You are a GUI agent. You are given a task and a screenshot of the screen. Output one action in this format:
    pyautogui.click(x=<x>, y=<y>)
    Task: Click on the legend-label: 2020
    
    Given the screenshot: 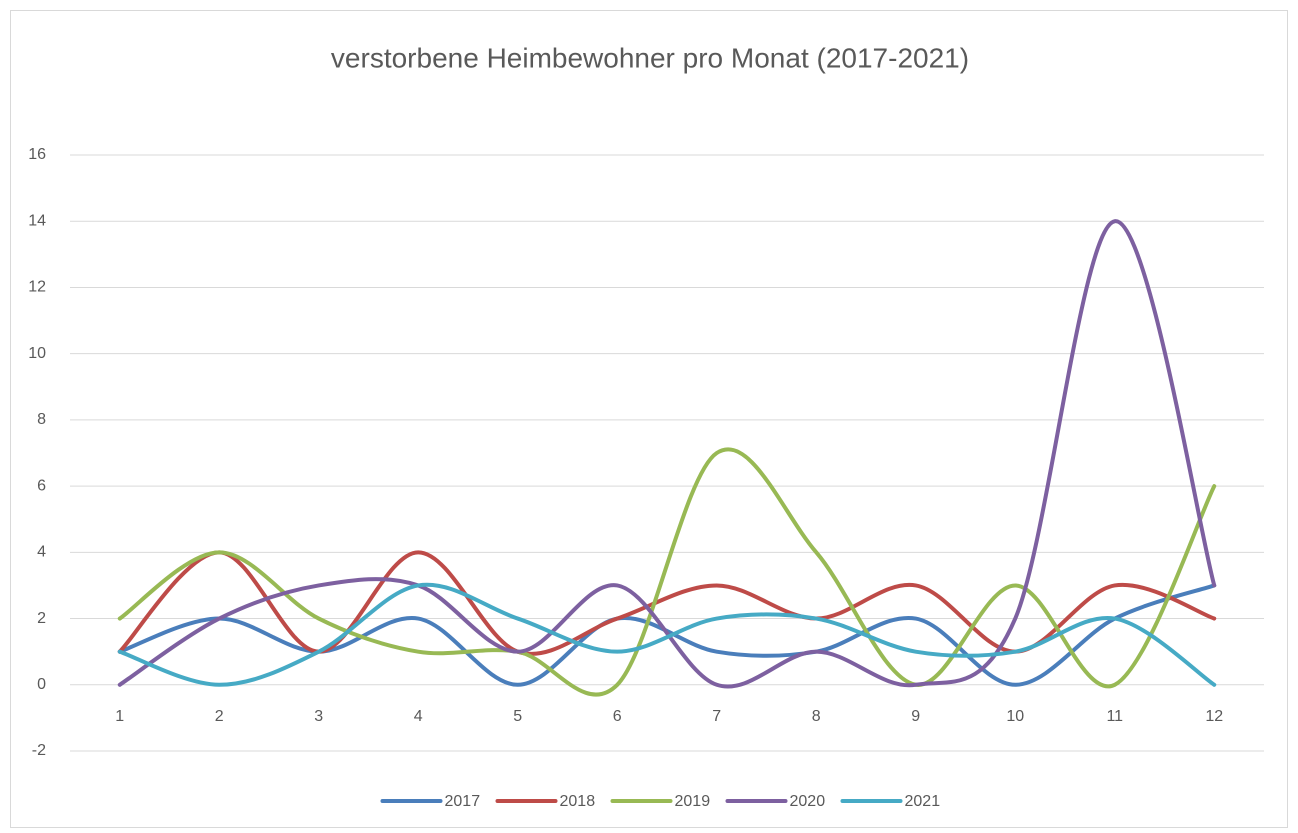 What is the action you would take?
    pyautogui.click(x=808, y=801)
    